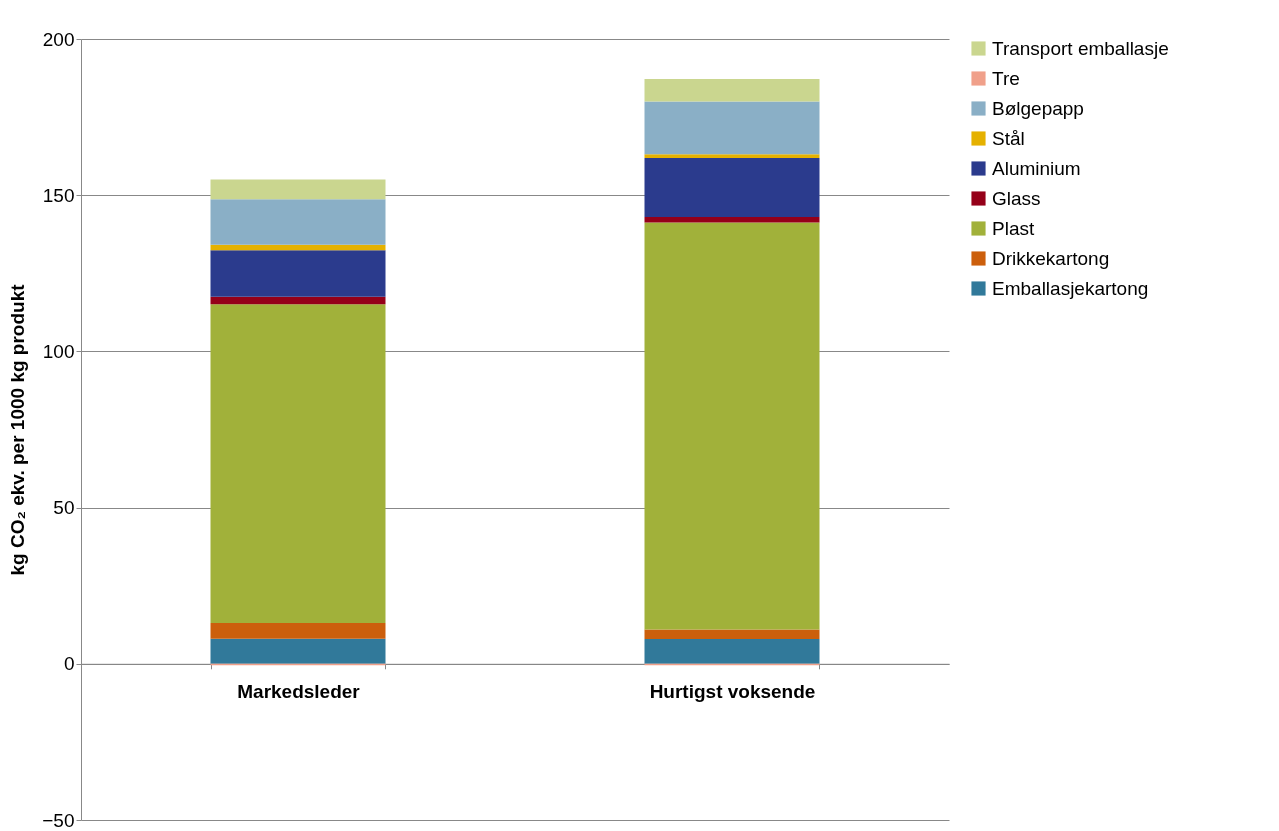  Describe the element at coordinates (1070, 288) in the screenshot. I see `legend-label: Emballasjekartong` at that location.